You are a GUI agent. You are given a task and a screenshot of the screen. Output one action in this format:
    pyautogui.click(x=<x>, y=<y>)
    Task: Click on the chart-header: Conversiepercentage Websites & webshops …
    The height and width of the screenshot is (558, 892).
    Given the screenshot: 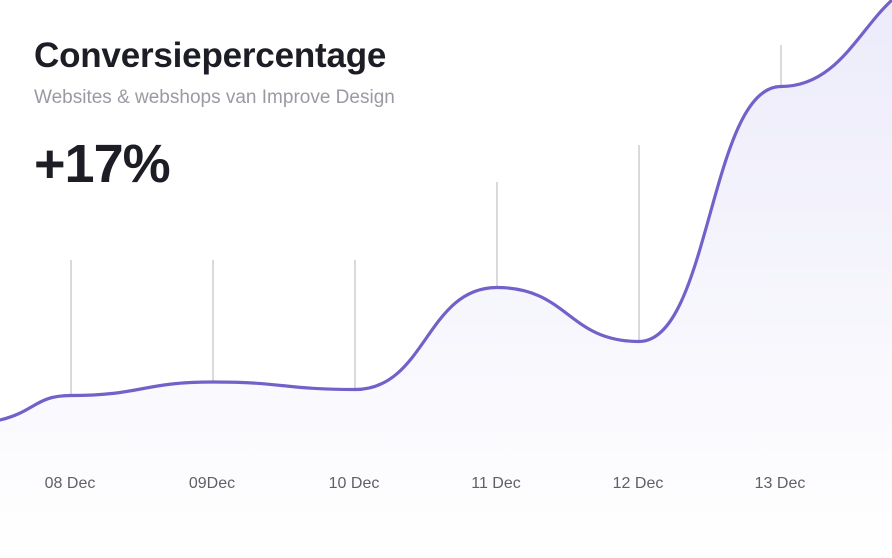 What is the action you would take?
    pyautogui.click(x=214, y=114)
    